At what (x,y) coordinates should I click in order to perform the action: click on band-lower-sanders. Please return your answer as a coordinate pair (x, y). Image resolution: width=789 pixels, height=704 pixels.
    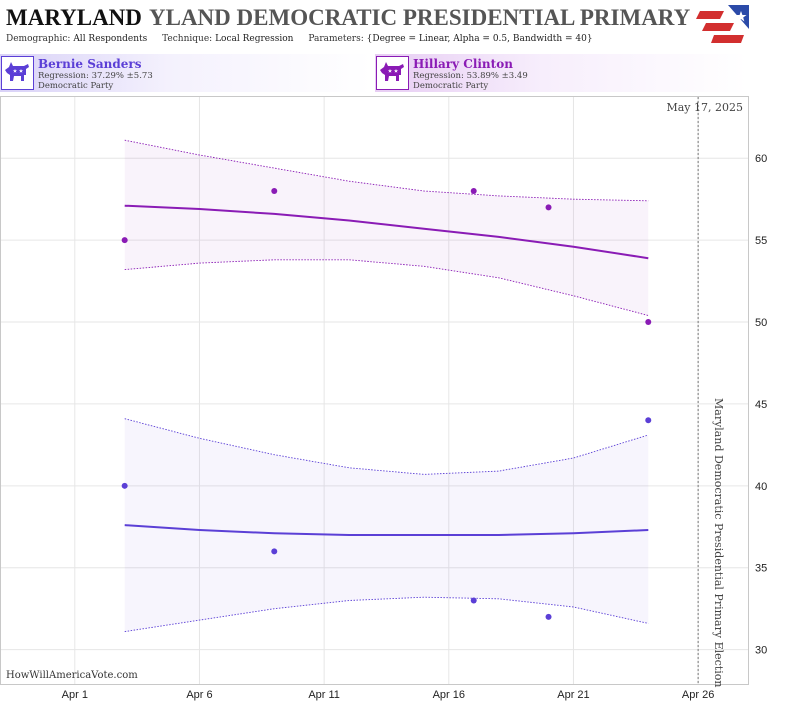
    Looking at the image, I should click on (386, 614).